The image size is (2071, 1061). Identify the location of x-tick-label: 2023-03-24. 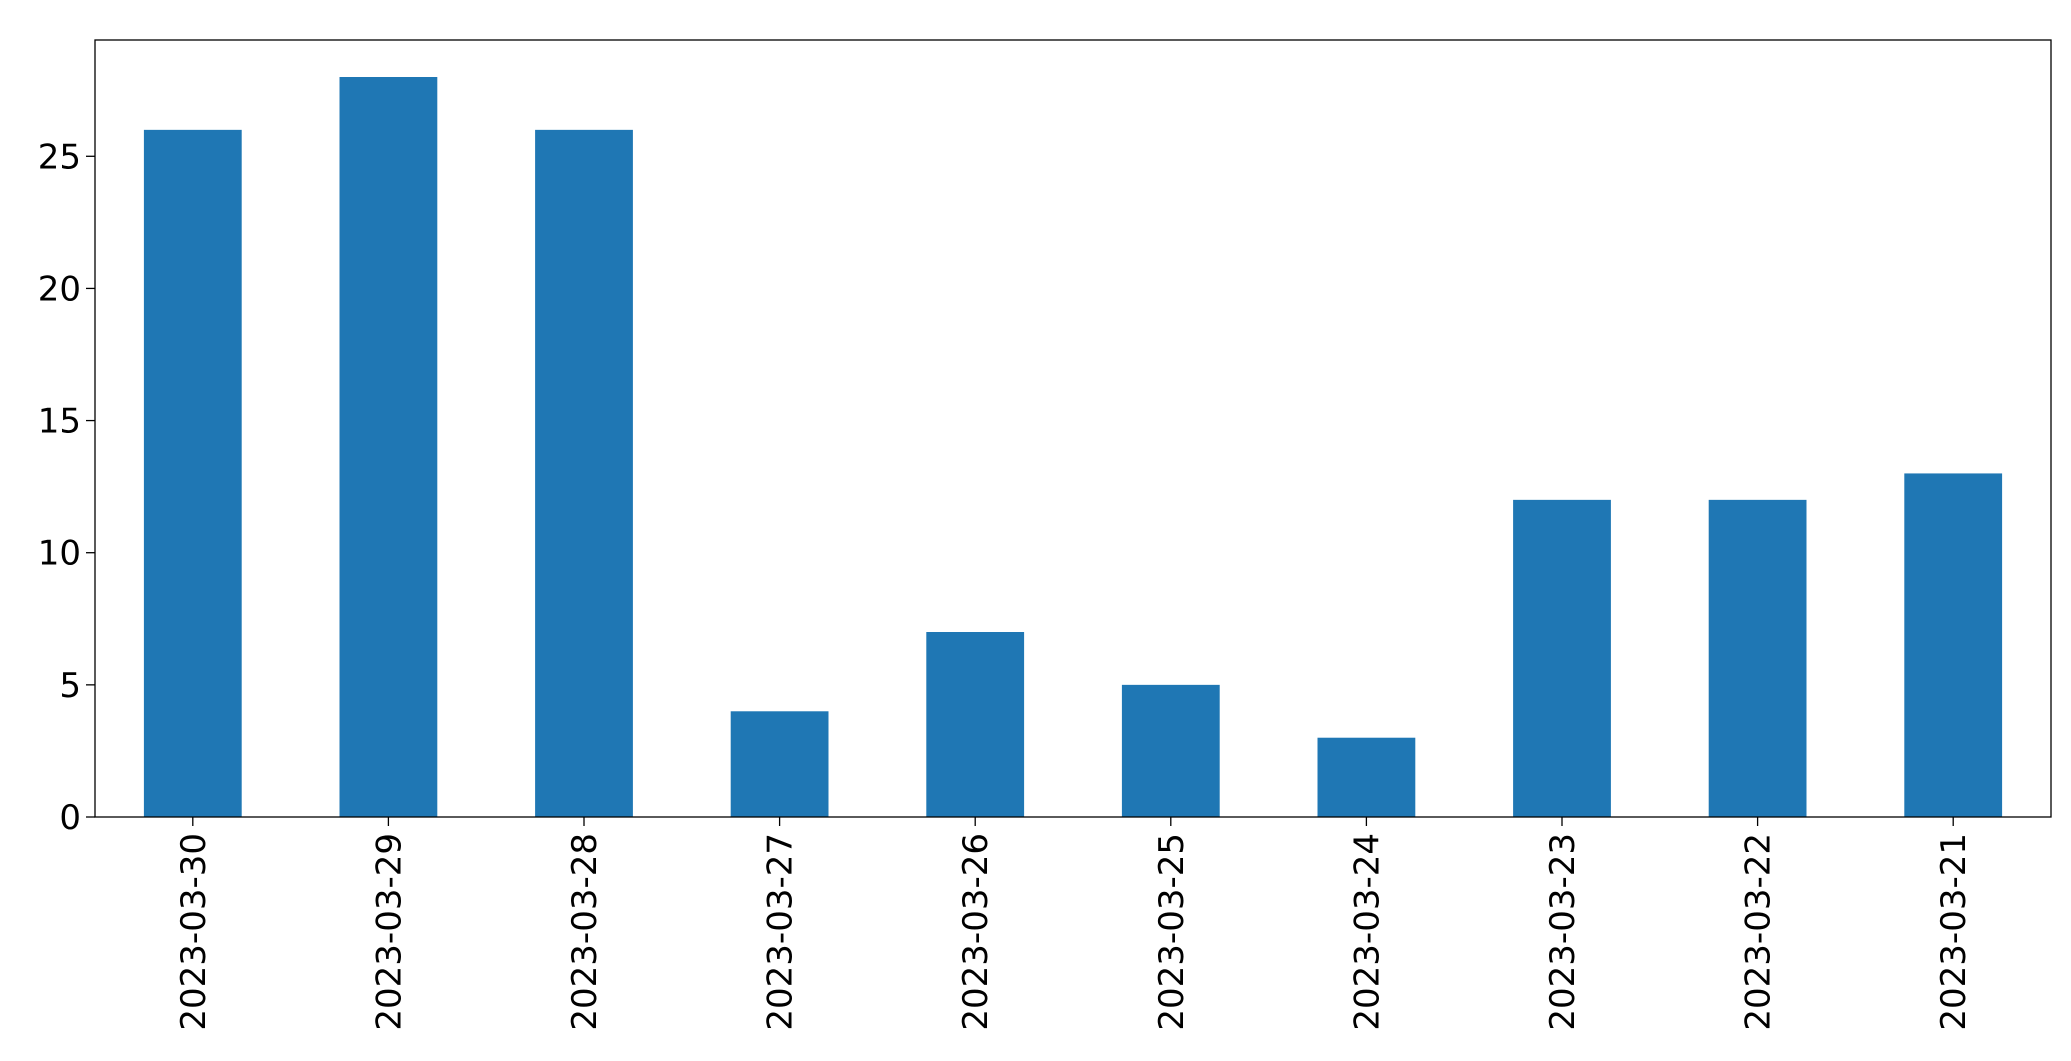
(1367, 932).